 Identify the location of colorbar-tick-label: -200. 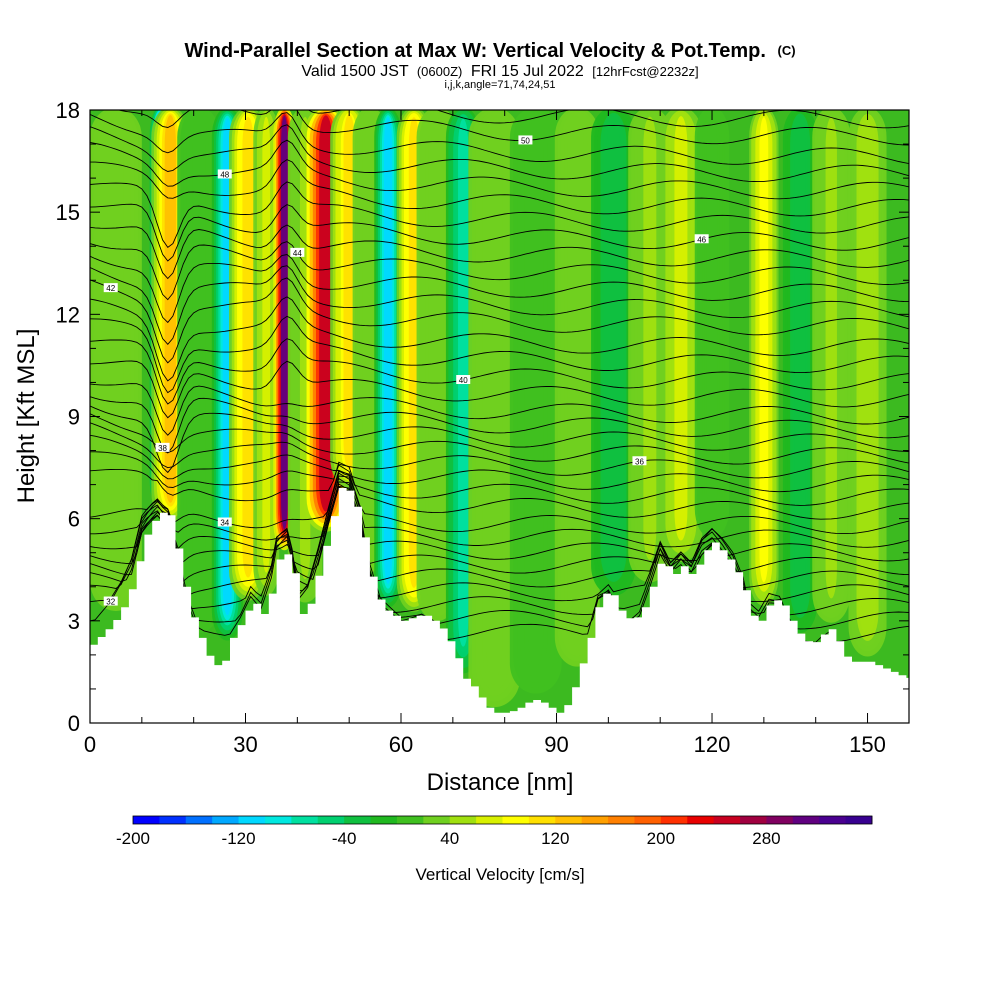
(133, 838).